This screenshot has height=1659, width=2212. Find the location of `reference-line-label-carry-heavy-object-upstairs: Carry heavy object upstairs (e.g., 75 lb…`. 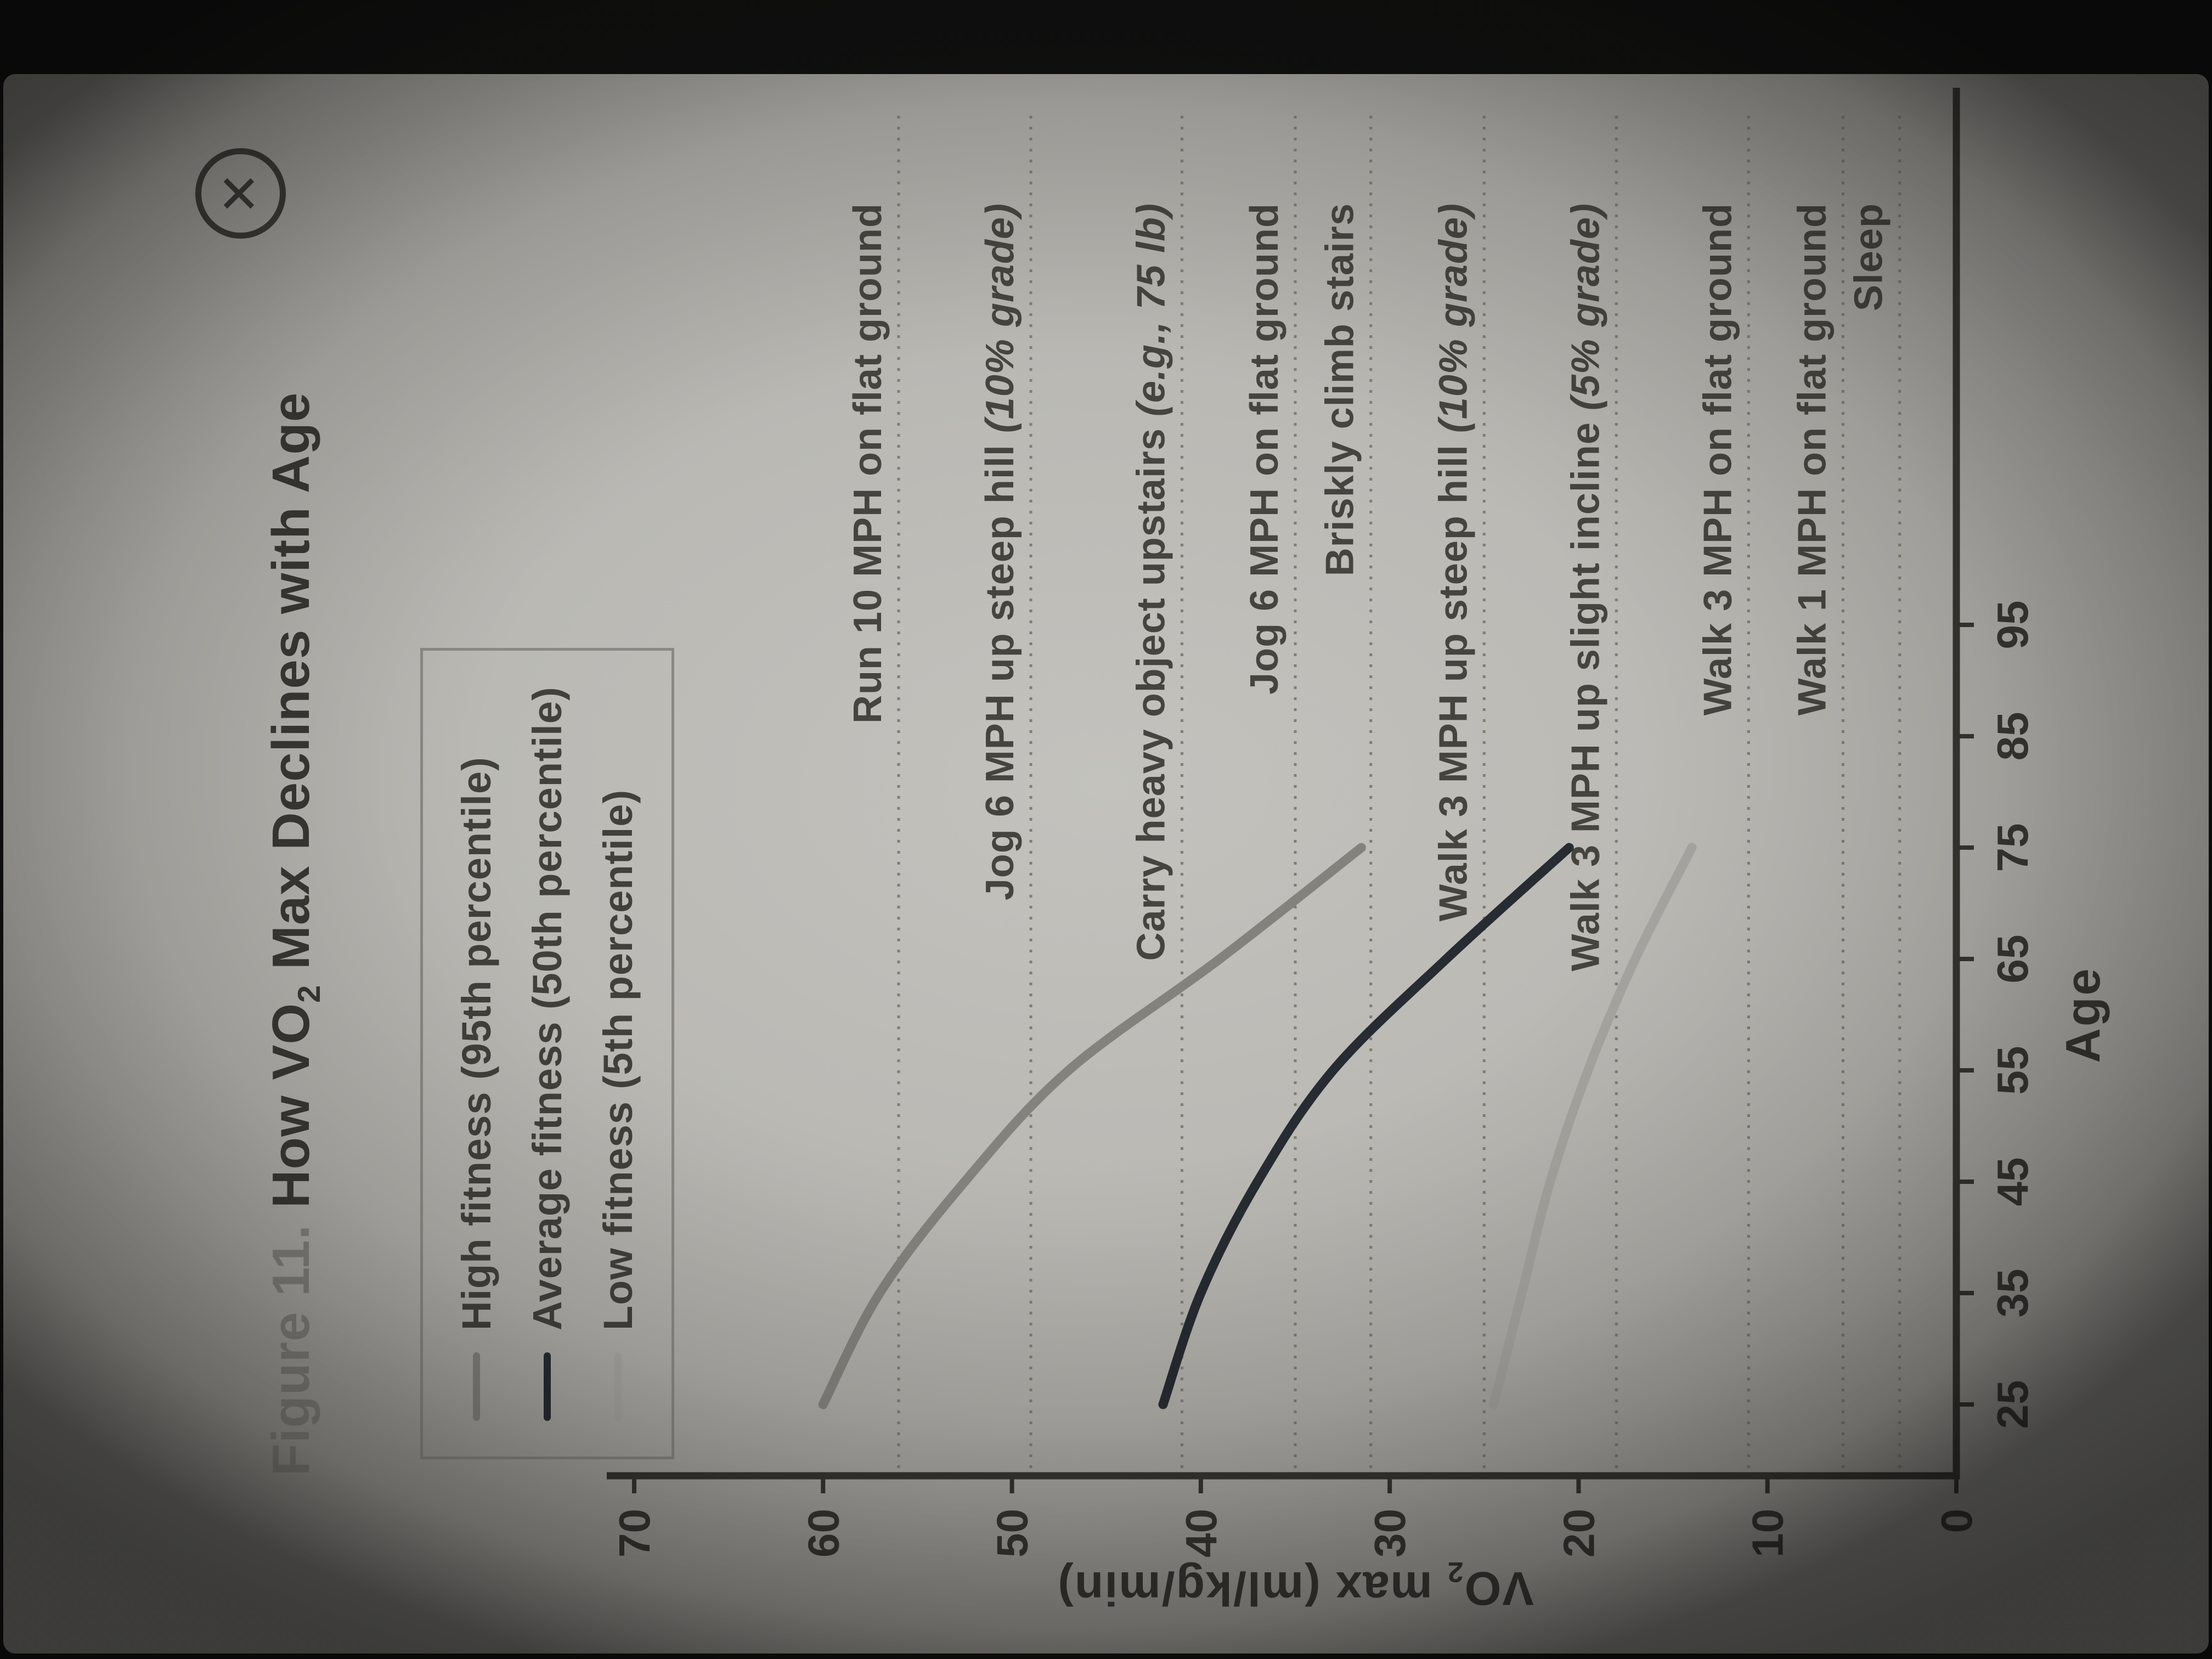

reference-line-label-carry-heavy-object-upstairs: Carry heavy object upstairs (e.g., 75 lb… is located at coordinates (1151, 582).